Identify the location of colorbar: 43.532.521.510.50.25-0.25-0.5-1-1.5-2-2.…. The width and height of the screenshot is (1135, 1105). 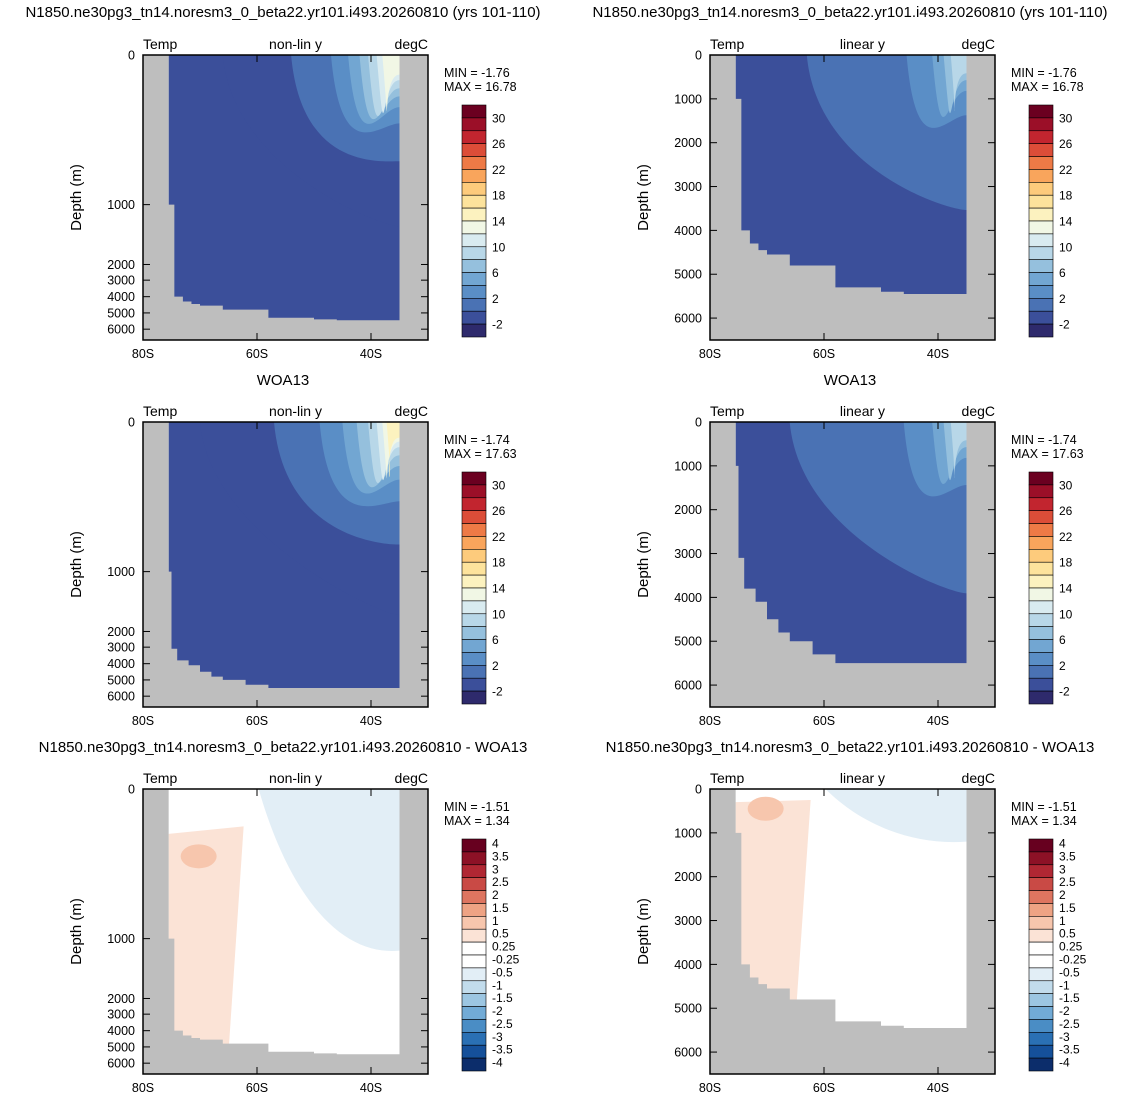
(1057, 954).